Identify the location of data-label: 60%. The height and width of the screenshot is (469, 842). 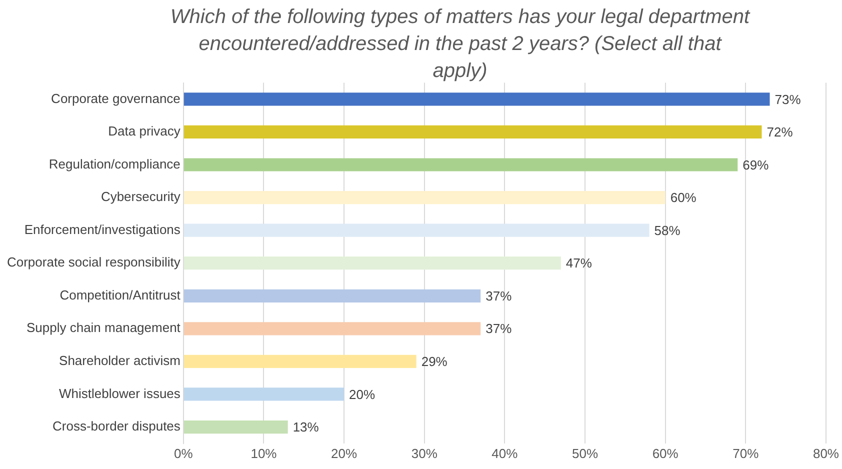
(683, 198).